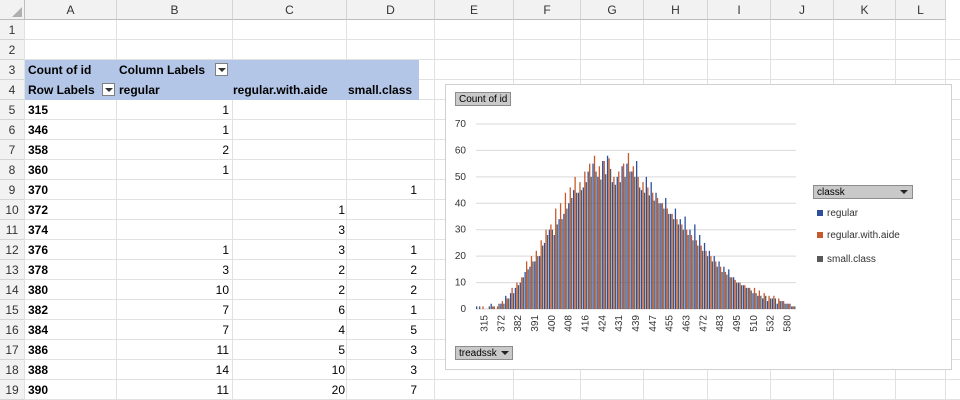 This screenshot has height=400, width=960. Describe the element at coordinates (338, 390) in the screenshot. I see `pivot-cell-aide: 20` at that location.